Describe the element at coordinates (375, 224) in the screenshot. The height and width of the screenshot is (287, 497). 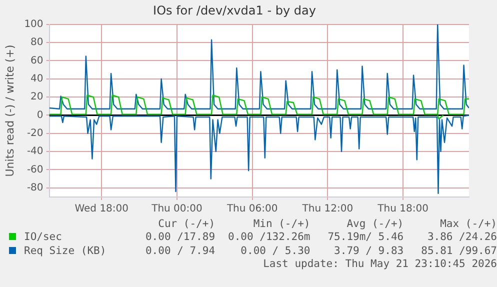
I see `text: Avg (-/+)` at that location.